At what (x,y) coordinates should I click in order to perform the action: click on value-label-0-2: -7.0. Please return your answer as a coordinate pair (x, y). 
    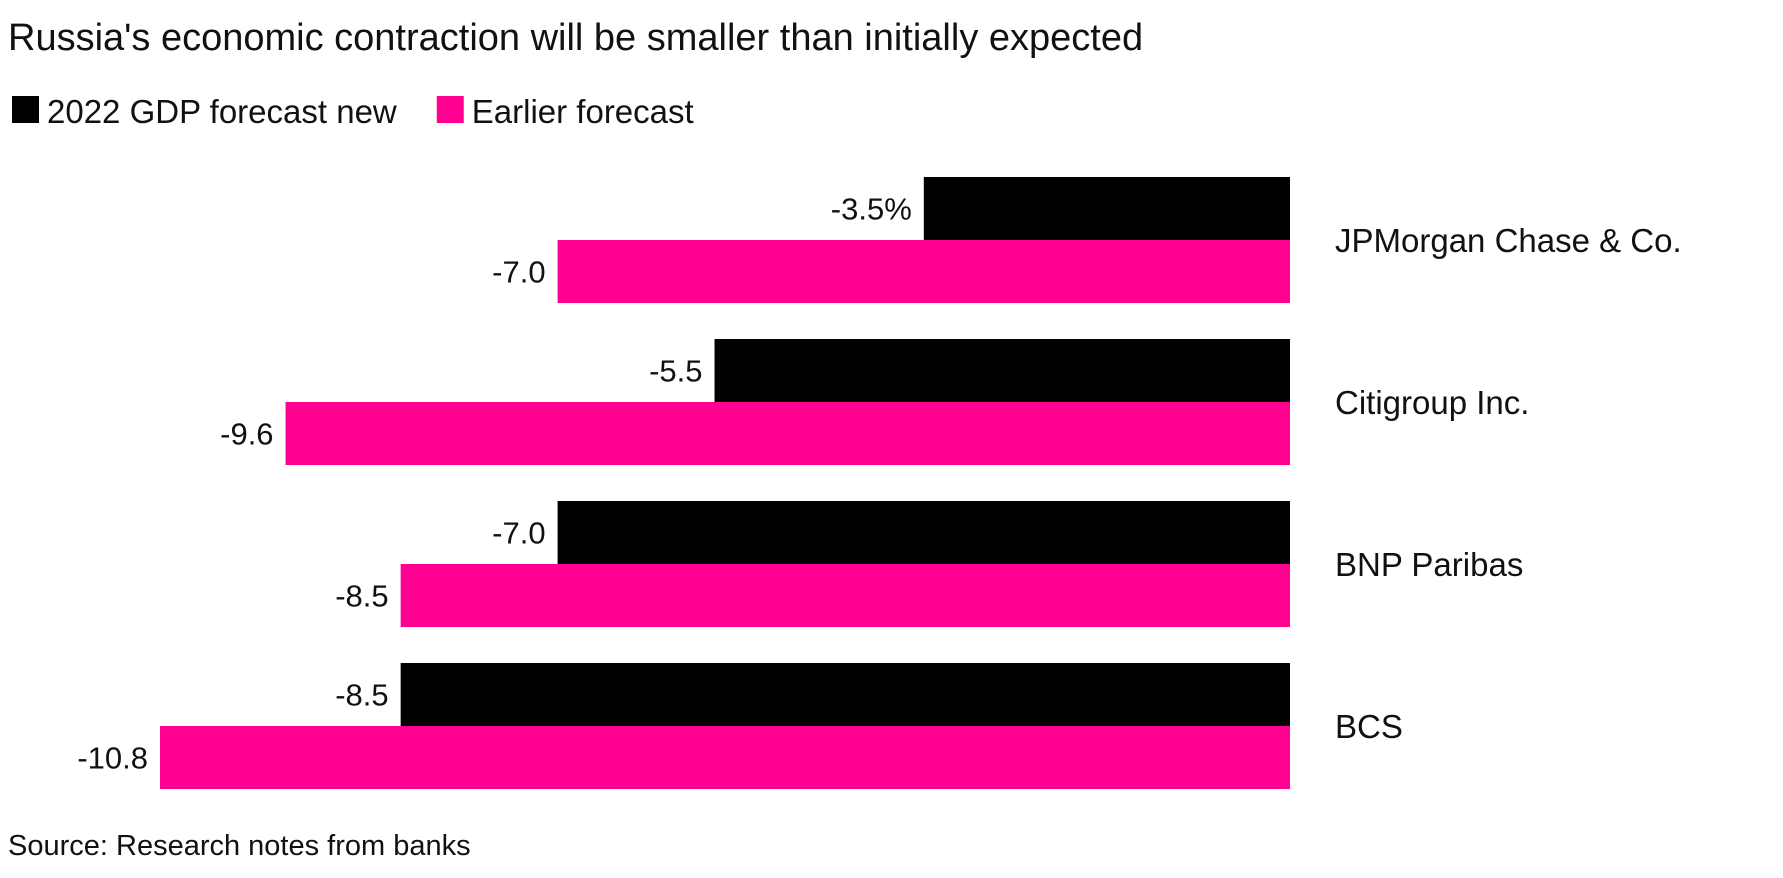
    Looking at the image, I should click on (518, 533).